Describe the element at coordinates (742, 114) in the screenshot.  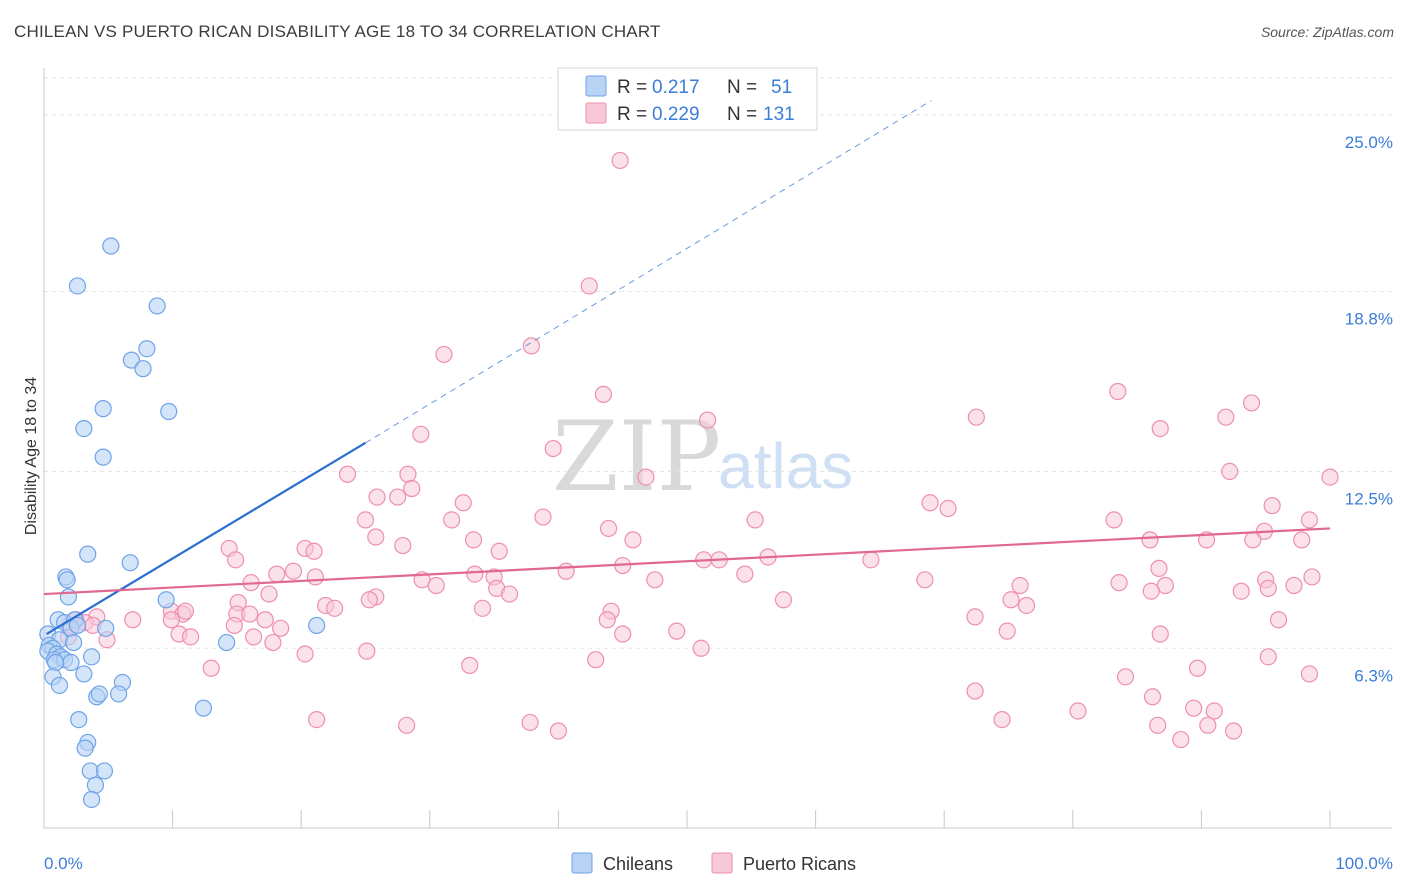
I see `legend-n-label-2: N =` at that location.